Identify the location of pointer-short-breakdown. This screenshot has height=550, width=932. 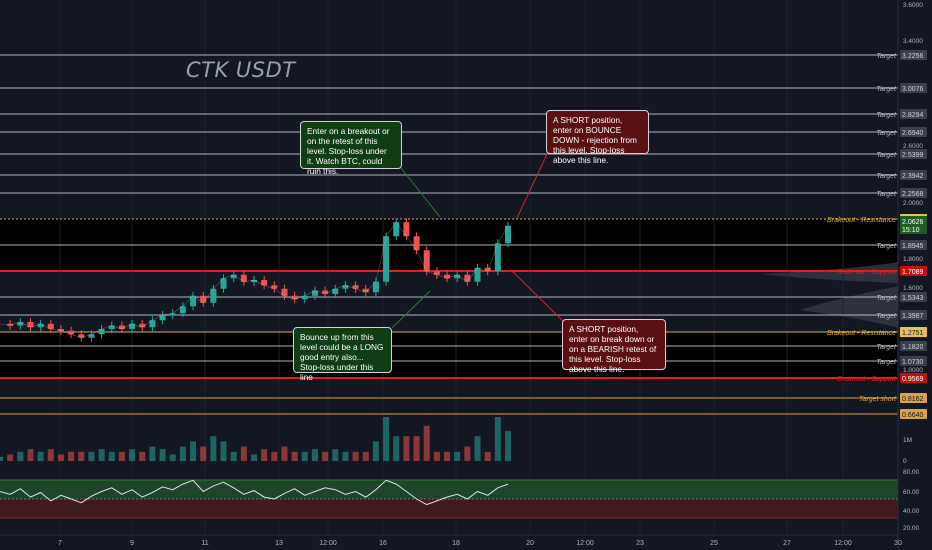
(537, 295).